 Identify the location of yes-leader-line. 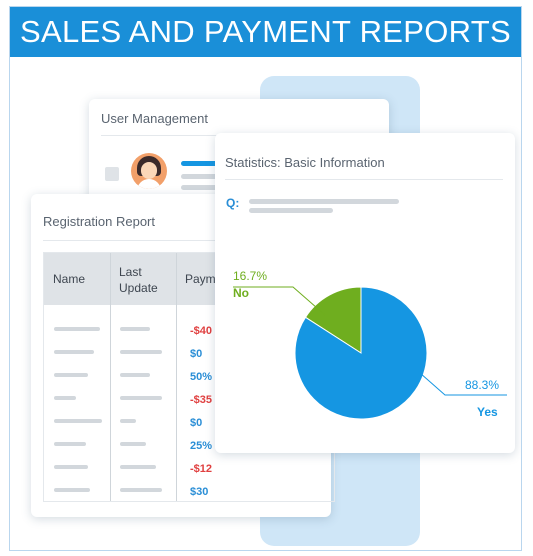
(463, 384).